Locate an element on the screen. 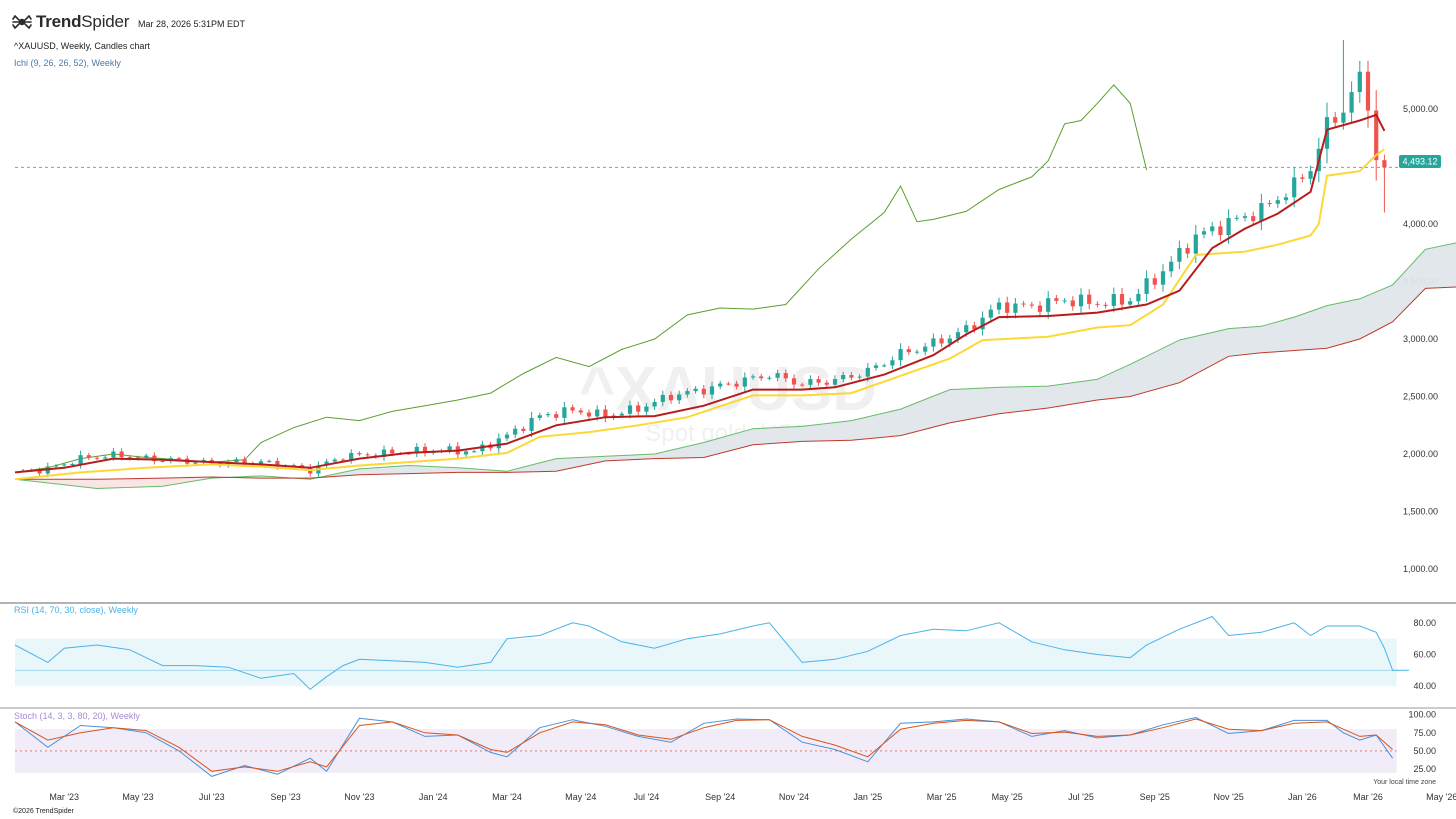 The width and height of the screenshot is (1456, 819). time-axis-tick: Nov '25 is located at coordinates (1228, 797).